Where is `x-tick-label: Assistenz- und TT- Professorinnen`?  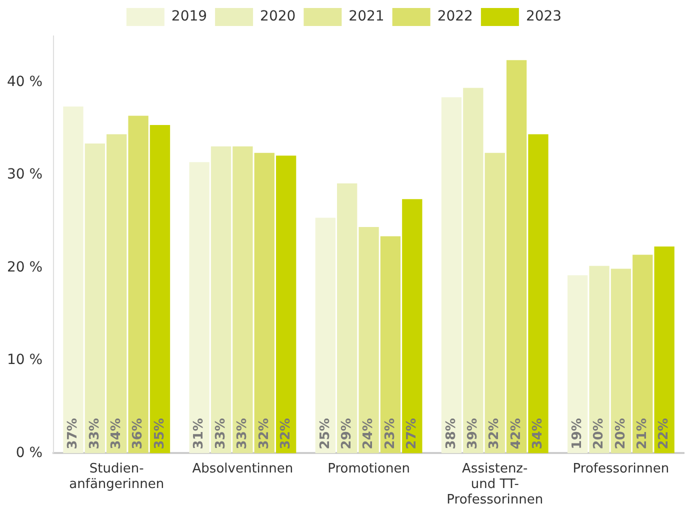
x-tick-label: Assistenz- und TT- Professorinnen is located at coordinates (495, 484).